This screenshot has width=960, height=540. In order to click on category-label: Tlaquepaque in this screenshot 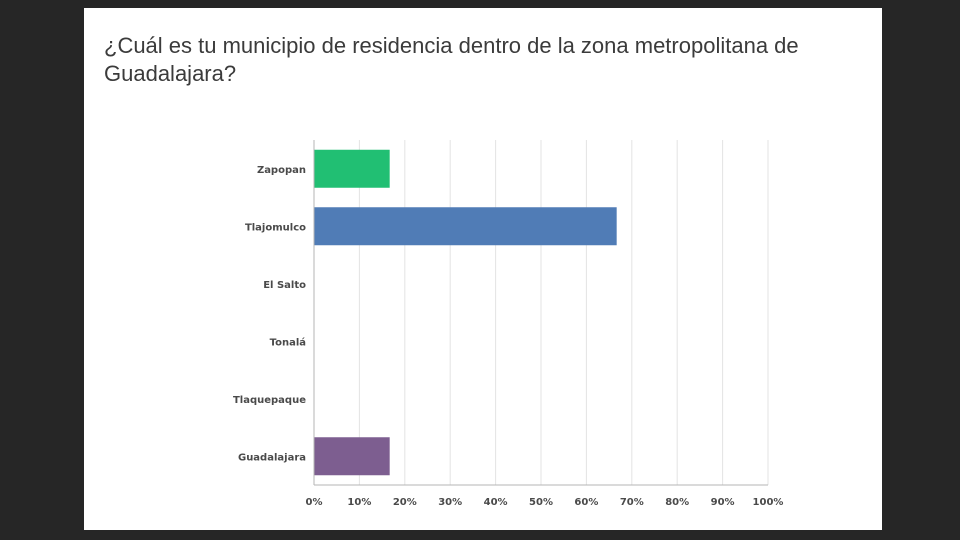, I will do `click(269, 400)`.